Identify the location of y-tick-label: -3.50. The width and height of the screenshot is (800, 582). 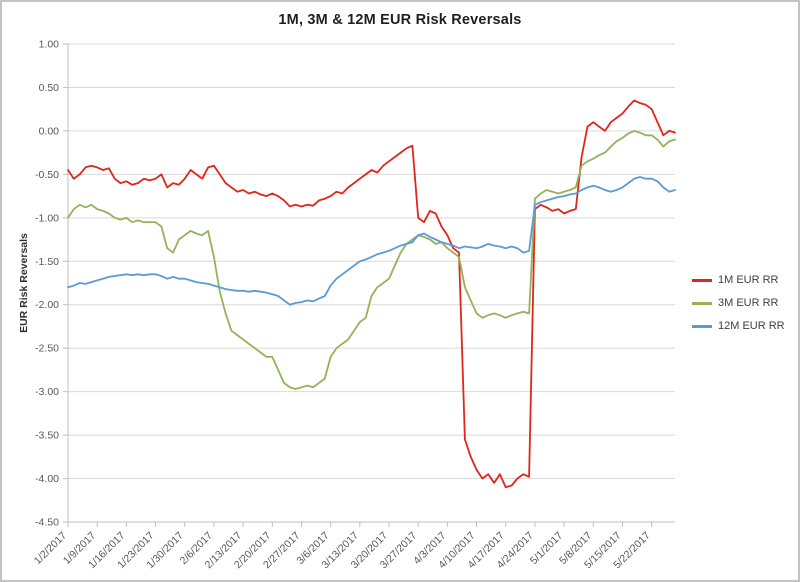
(47, 436).